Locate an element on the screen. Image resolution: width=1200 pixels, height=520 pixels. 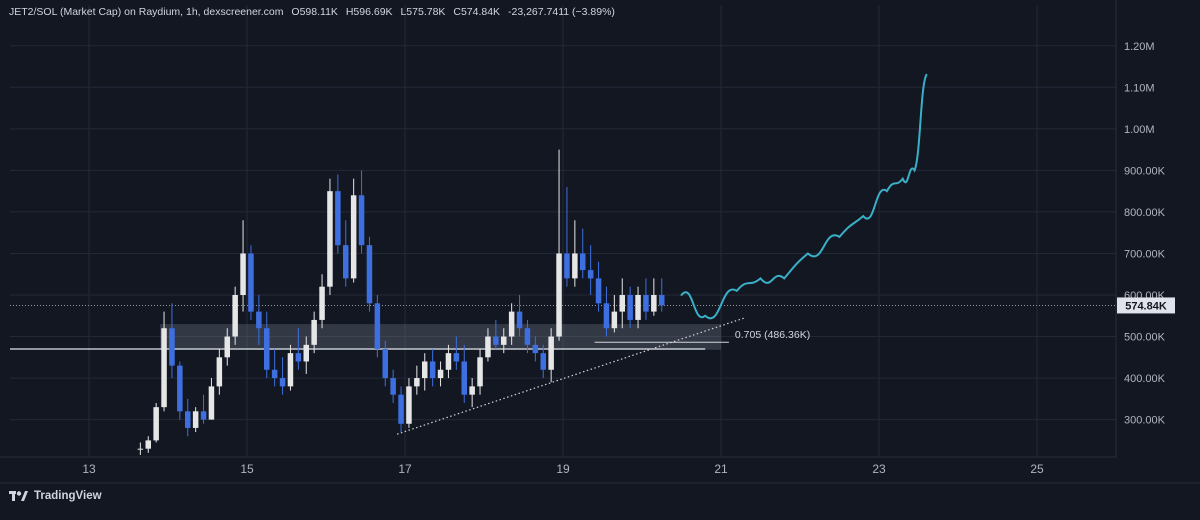
x-tick-label: 23 is located at coordinates (879, 469).